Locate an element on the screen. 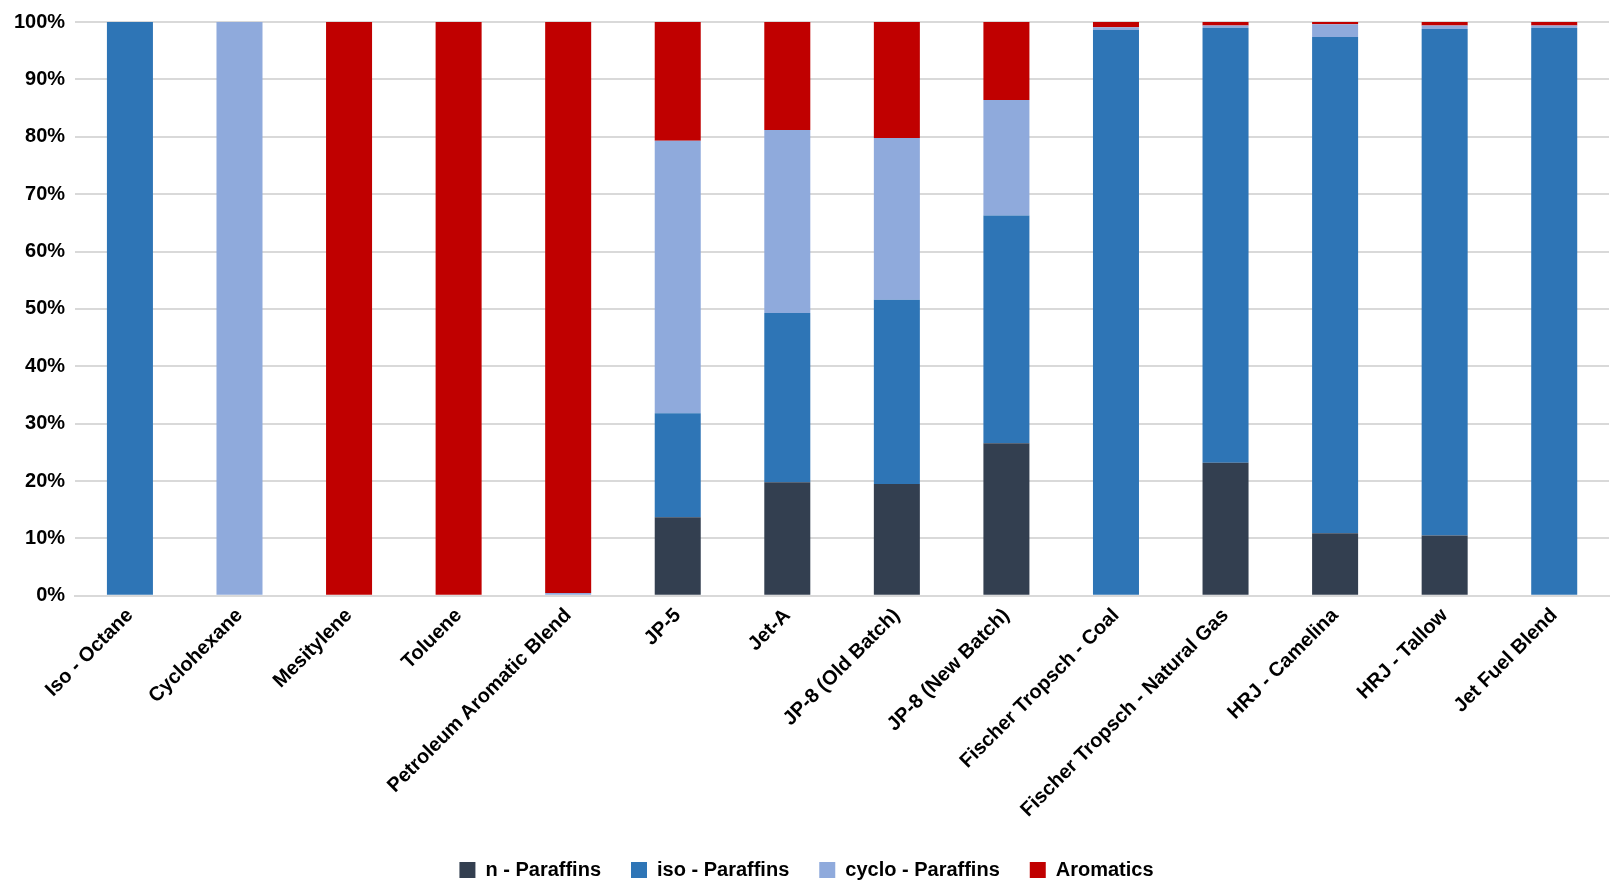 Image resolution: width=1619 pixels, height=890 pixels. y-tick-label: 10% is located at coordinates (45, 536).